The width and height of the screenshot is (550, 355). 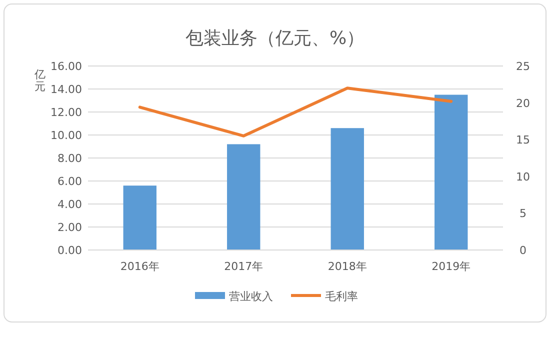 What do you see at coordinates (244, 266) in the screenshot?
I see `x-tick-label: 2017年` at bounding box center [244, 266].